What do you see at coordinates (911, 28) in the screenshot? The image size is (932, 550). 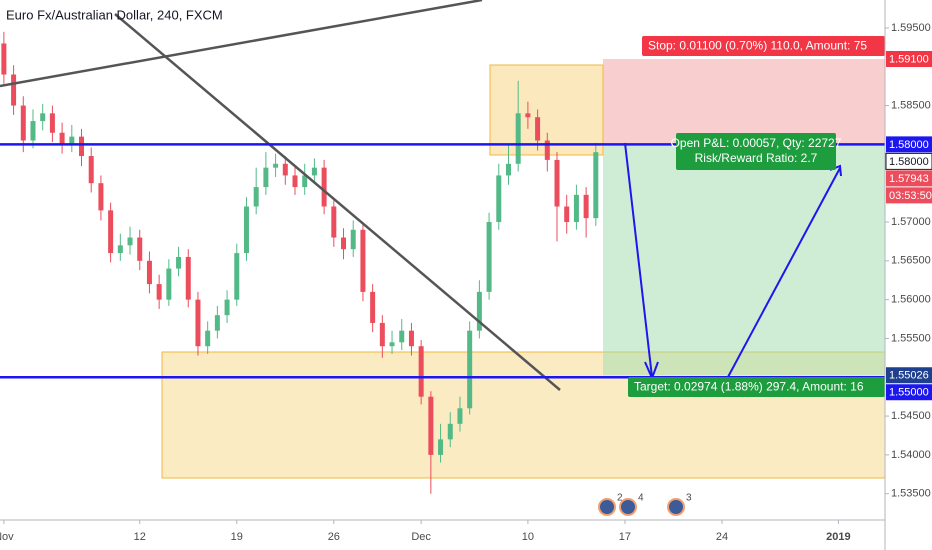 I see `y-tick-label: 1.59500` at bounding box center [911, 28].